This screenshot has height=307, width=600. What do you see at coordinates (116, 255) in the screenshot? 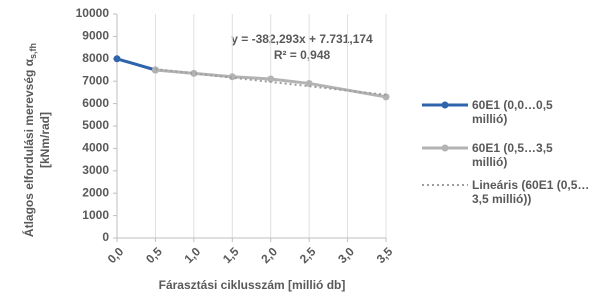
I see `x-tick-label: 0,0` at bounding box center [116, 255].